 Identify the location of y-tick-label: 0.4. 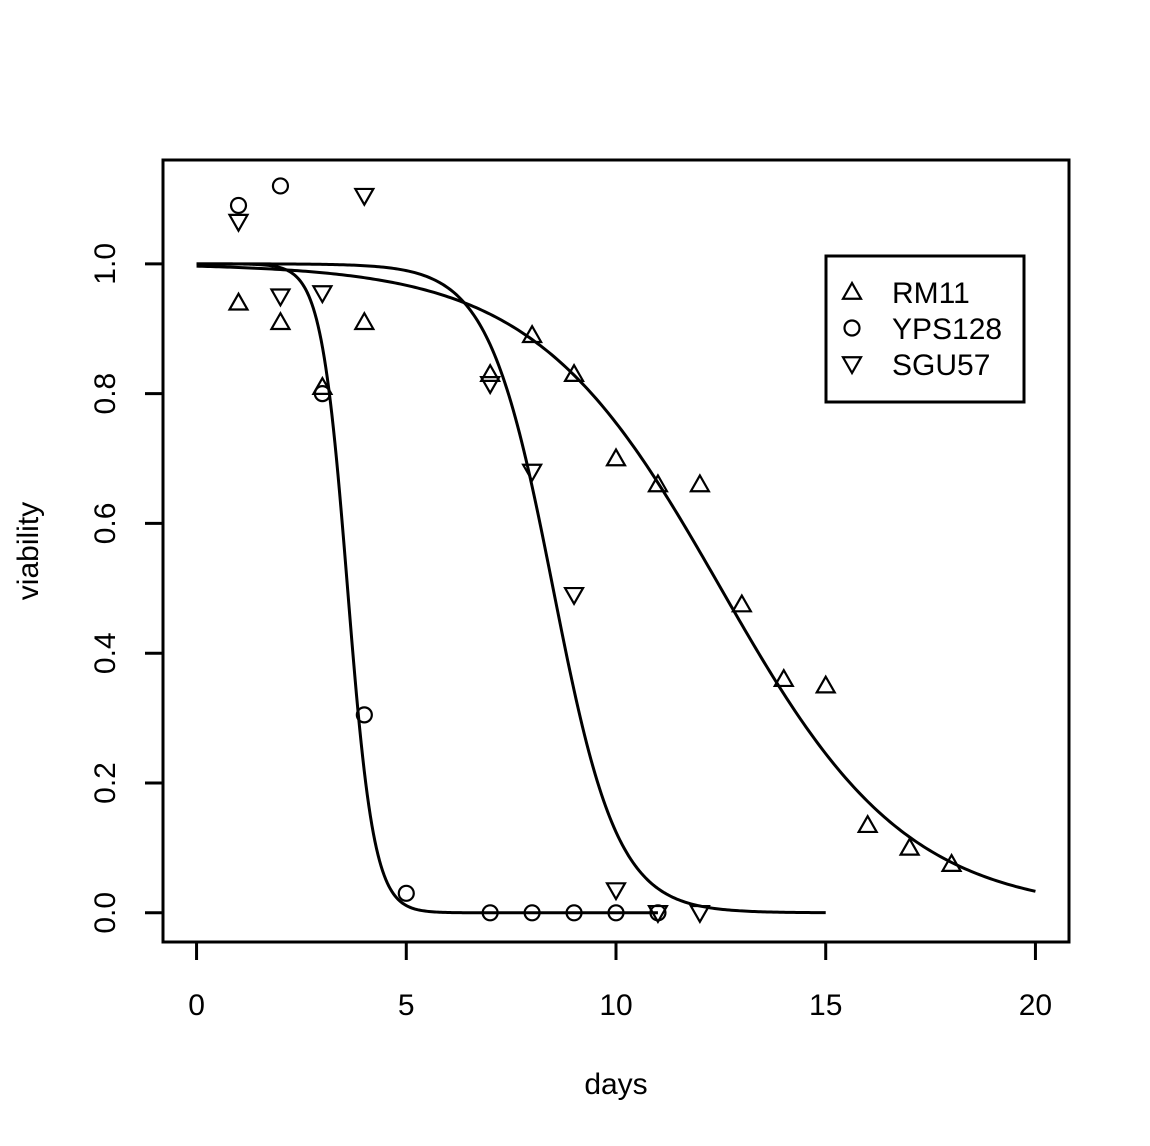
(105, 653).